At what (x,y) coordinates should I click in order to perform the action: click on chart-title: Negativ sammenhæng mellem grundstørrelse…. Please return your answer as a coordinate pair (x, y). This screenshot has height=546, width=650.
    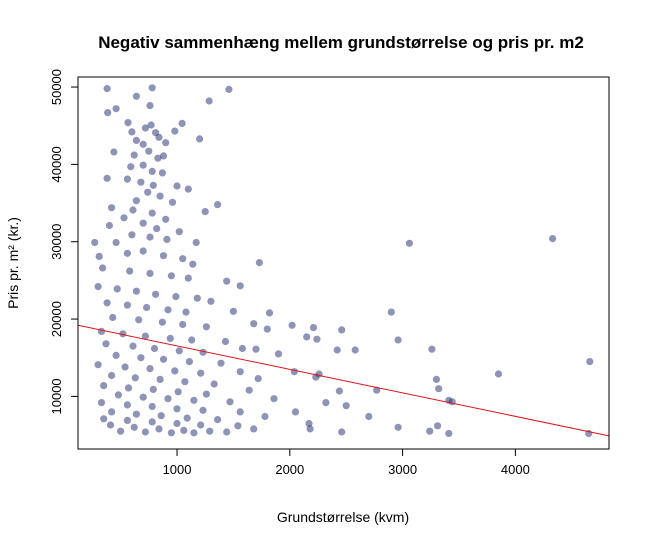
    Looking at the image, I should click on (341, 42).